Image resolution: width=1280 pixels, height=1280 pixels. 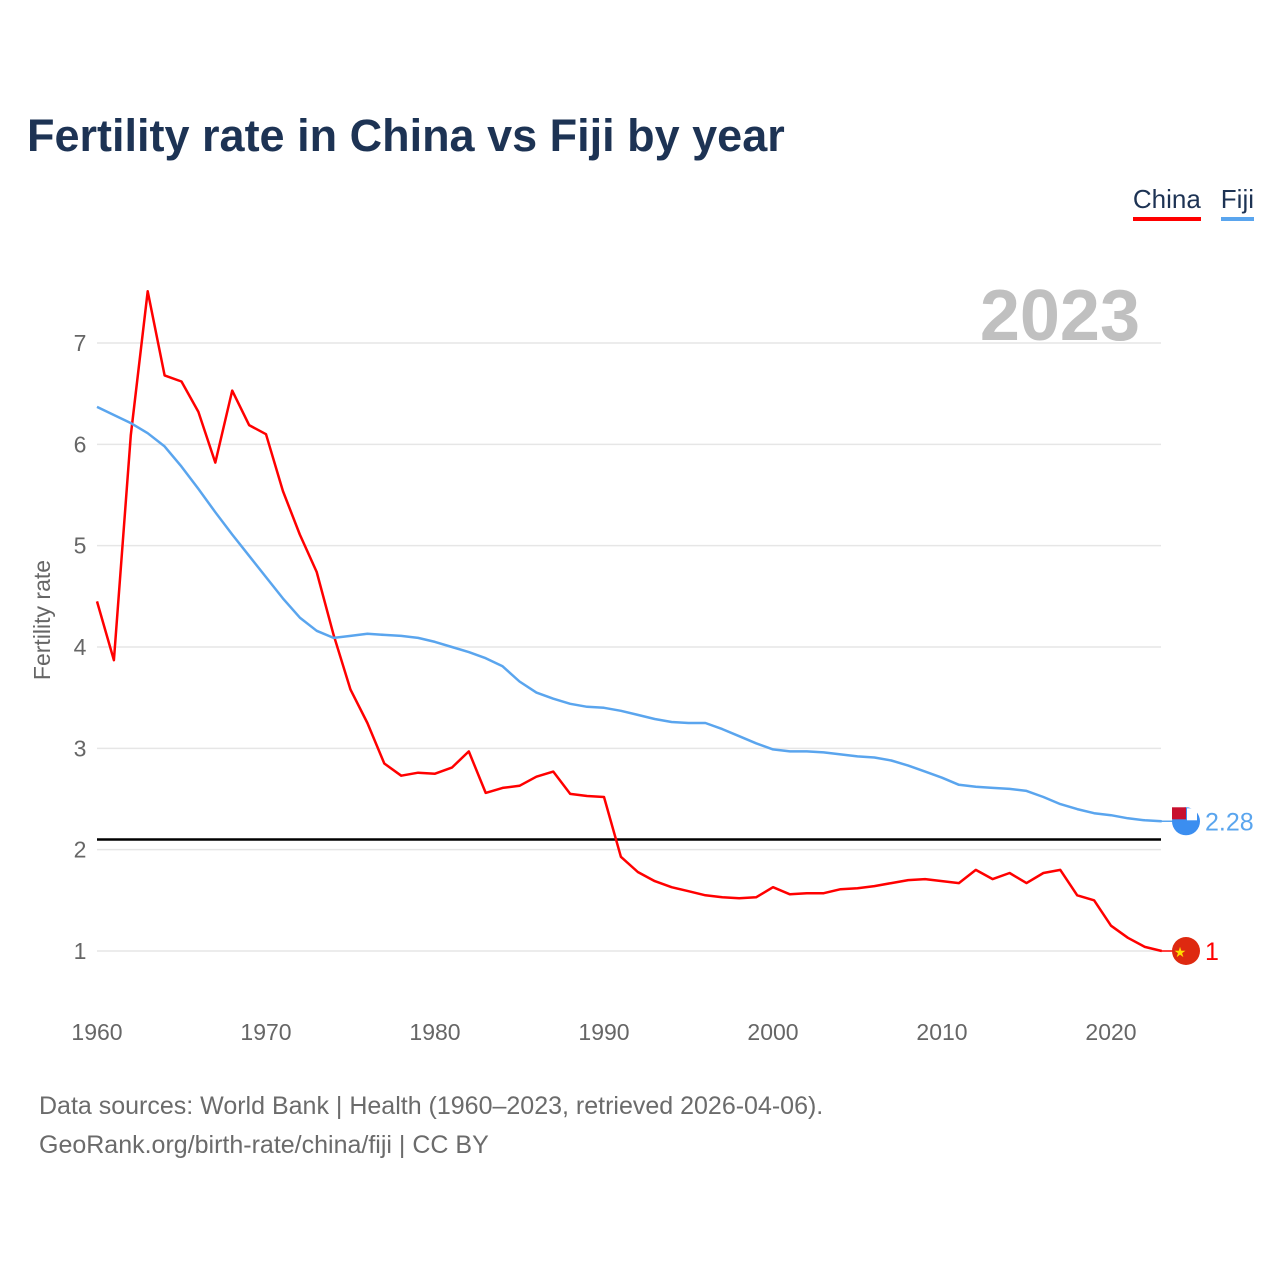 I want to click on y-tick-label: 5, so click(x=80, y=546).